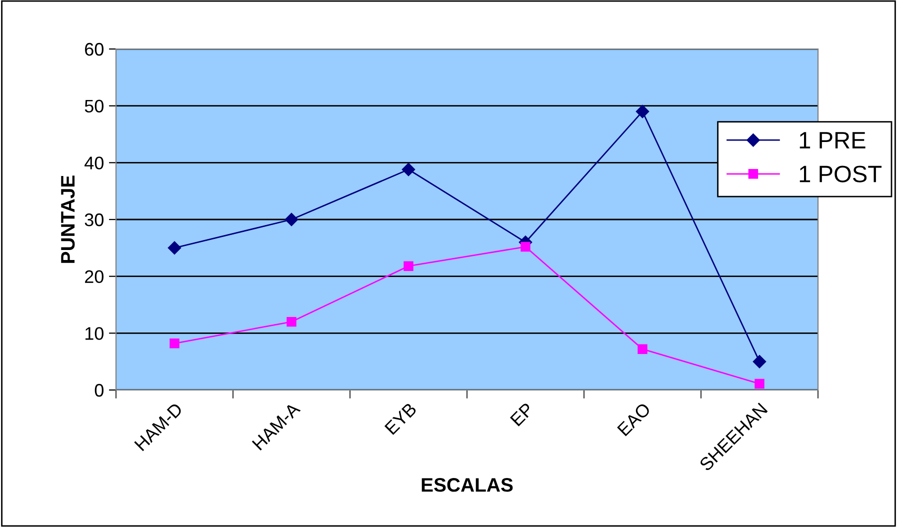 The image size is (897, 527). I want to click on y-tick-label: 40, so click(94, 163).